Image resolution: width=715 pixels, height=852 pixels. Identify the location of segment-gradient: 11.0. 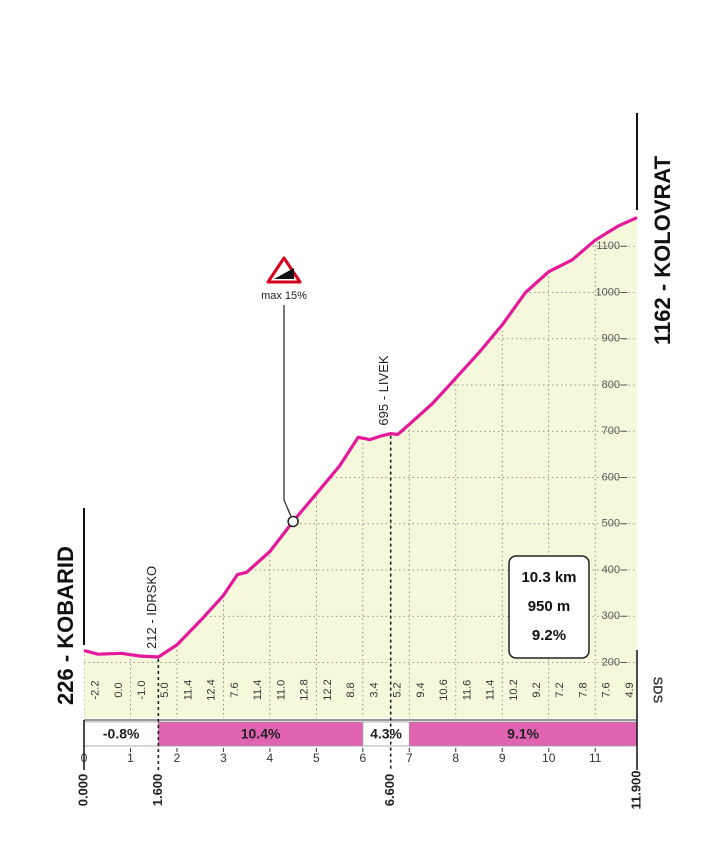
(281, 690).